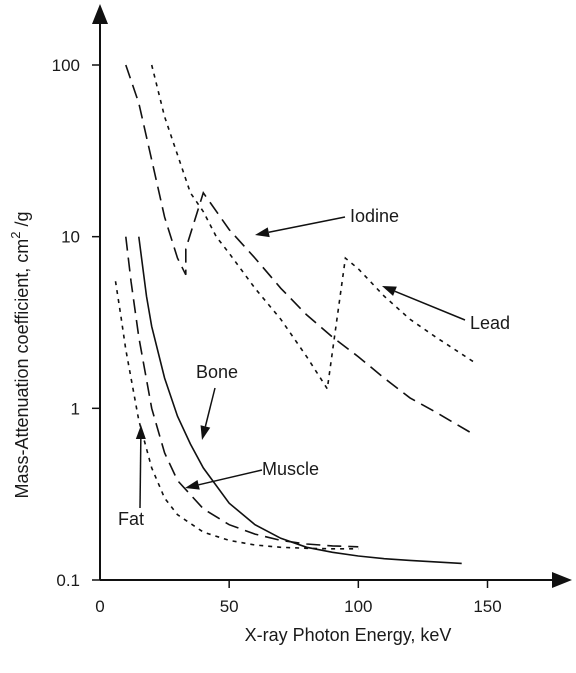 The image size is (576, 673). What do you see at coordinates (22, 221) in the screenshot?
I see `y-axis-label-tail: /g` at bounding box center [22, 221].